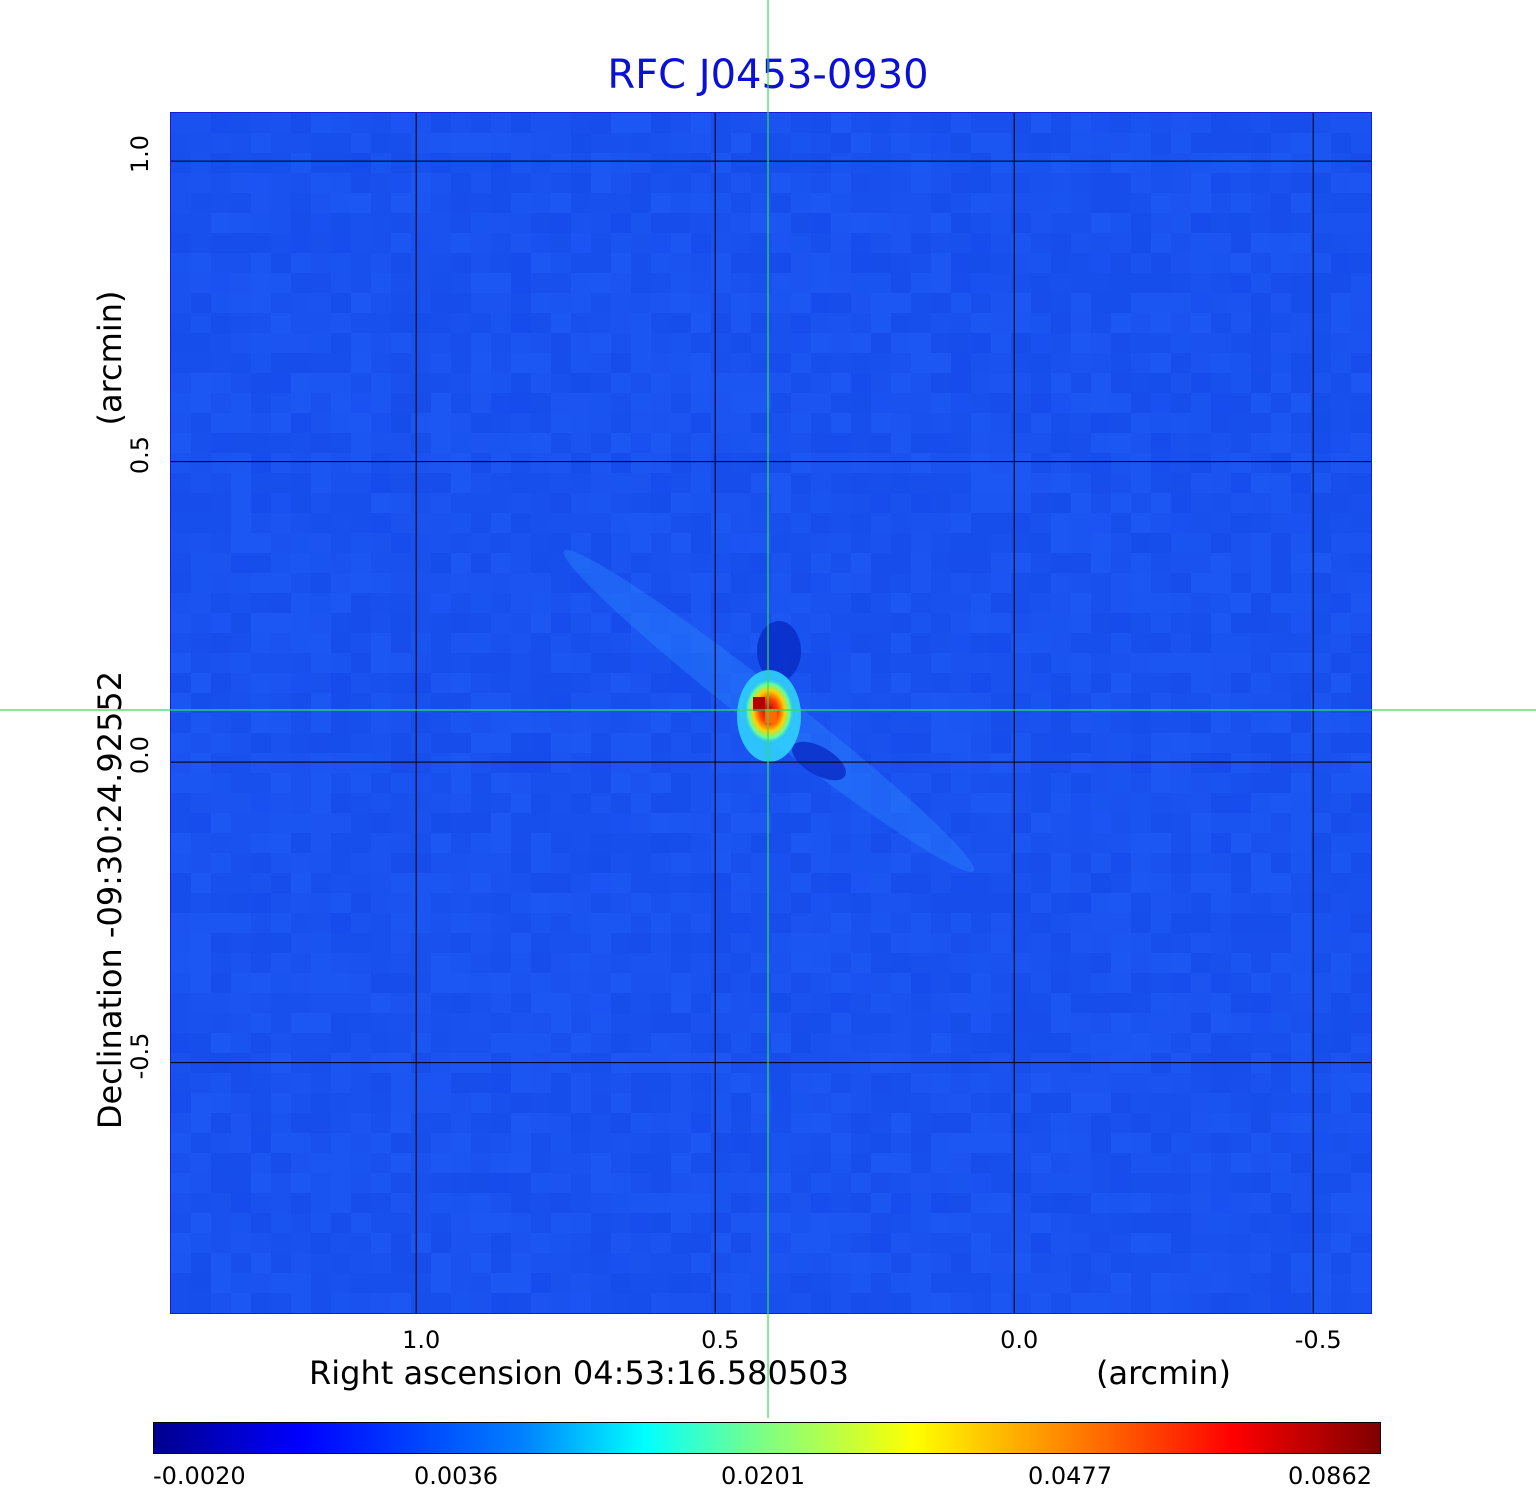  Describe the element at coordinates (768, 75) in the screenshot. I see `chart-title: RFC J0453-0930` at that location.